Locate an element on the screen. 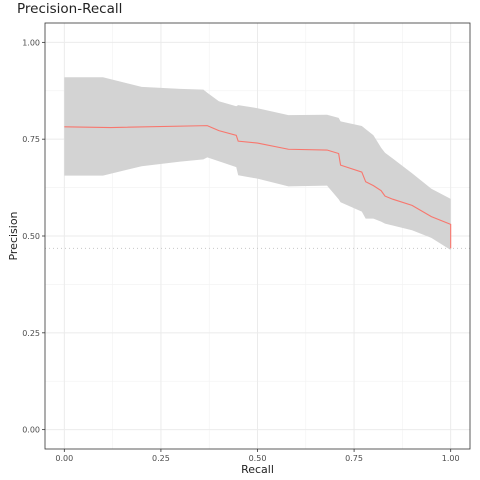  y-tick-label: 0.50 is located at coordinates (31, 236).